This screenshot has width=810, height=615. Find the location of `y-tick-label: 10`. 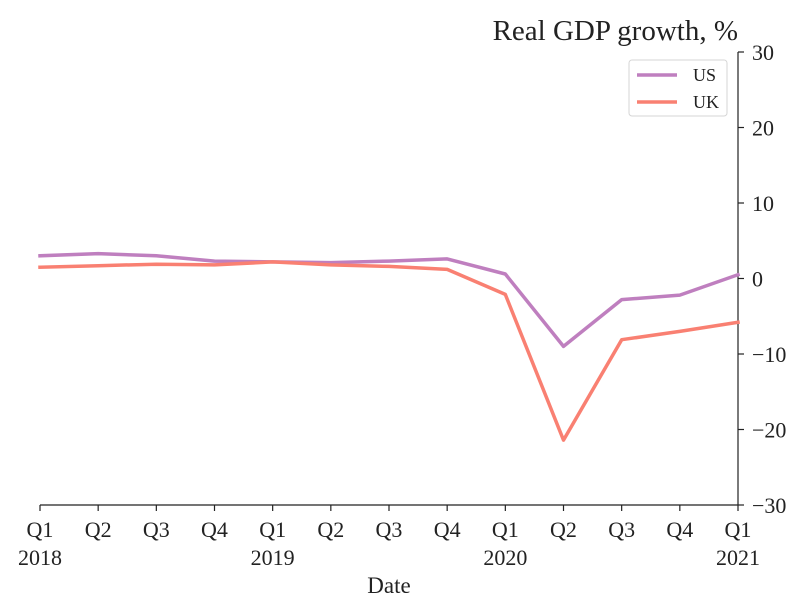

y-tick-label: 10 is located at coordinates (763, 203).